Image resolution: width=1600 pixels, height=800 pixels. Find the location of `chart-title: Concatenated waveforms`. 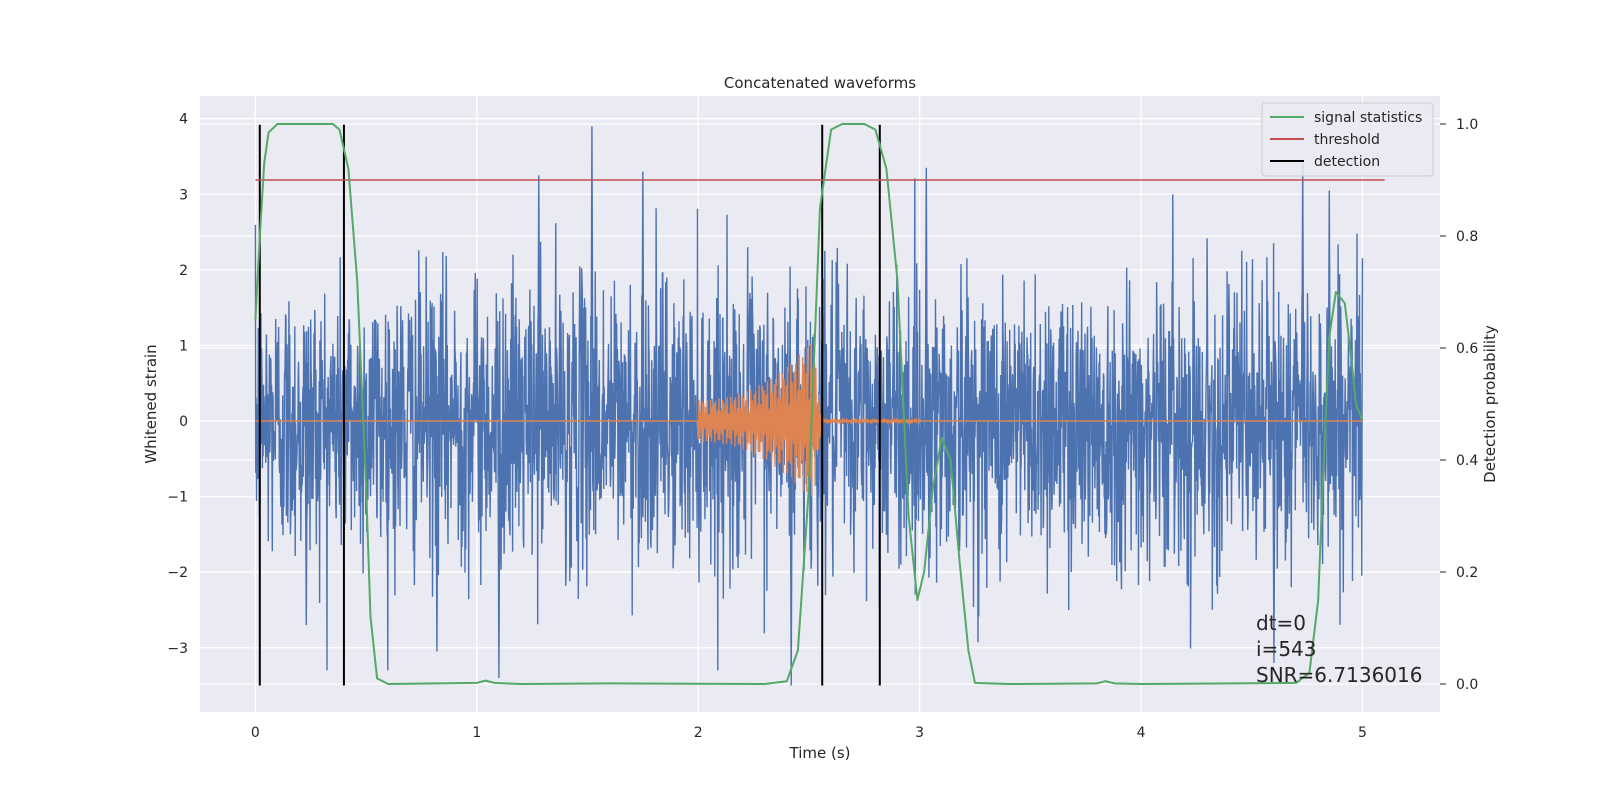

chart-title: Concatenated waveforms is located at coordinates (820, 83).